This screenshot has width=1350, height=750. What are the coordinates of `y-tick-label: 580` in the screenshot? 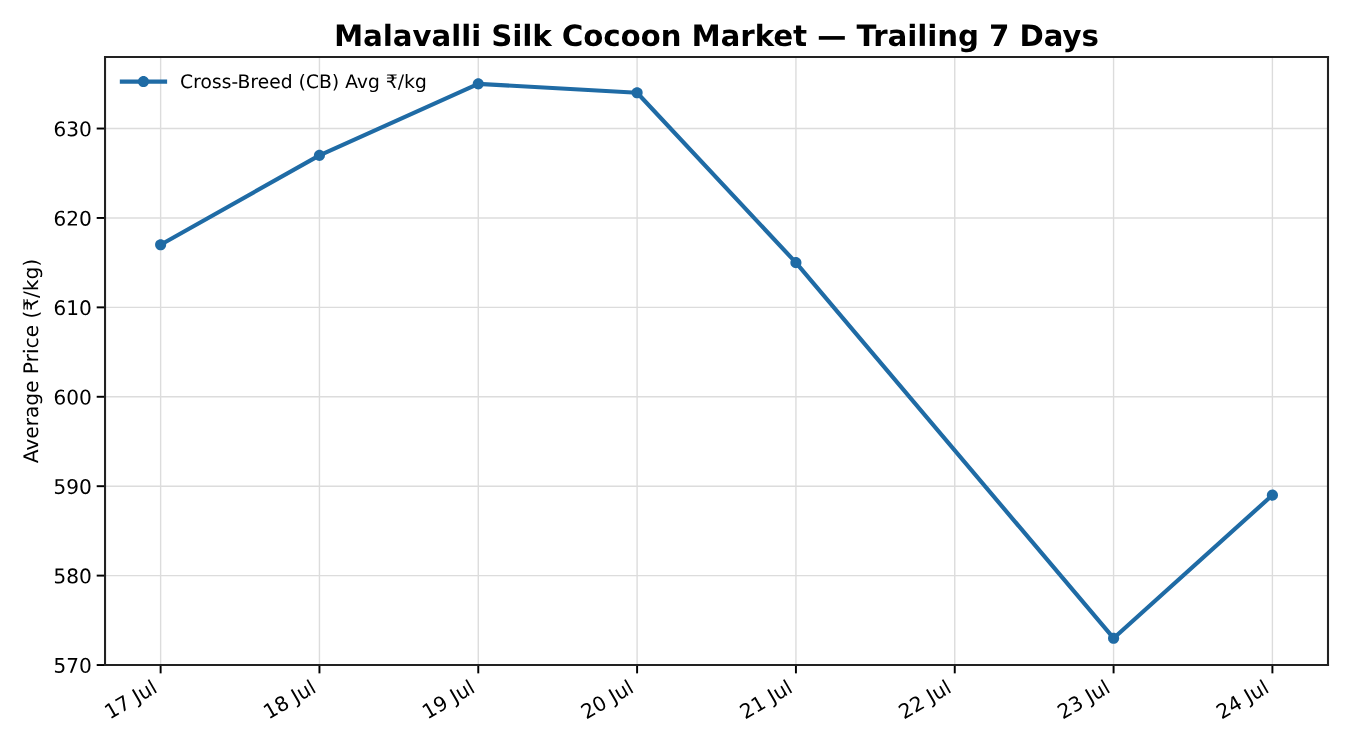 It's located at (72, 576).